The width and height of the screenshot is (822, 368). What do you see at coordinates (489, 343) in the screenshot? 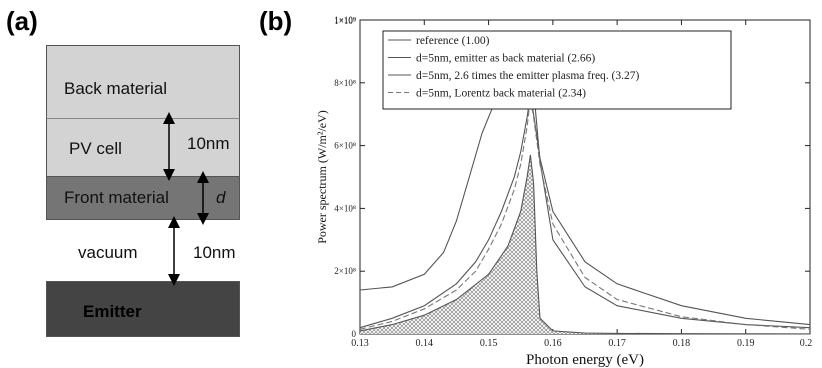
I see `x-tick-label: 0.15` at bounding box center [489, 343].